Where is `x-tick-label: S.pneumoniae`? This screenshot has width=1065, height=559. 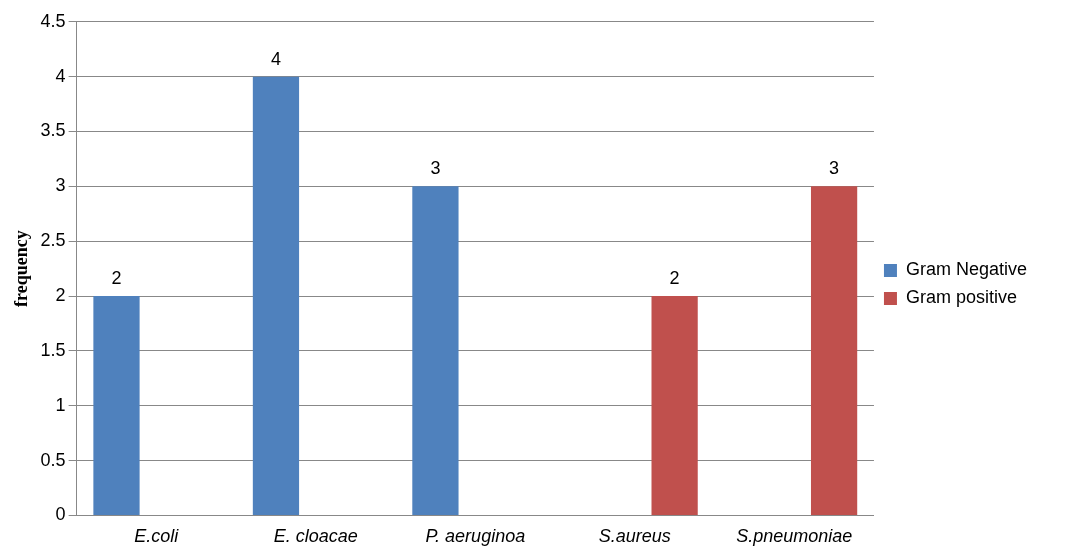 x-tick-label: S.pneumoniae is located at coordinates (794, 536).